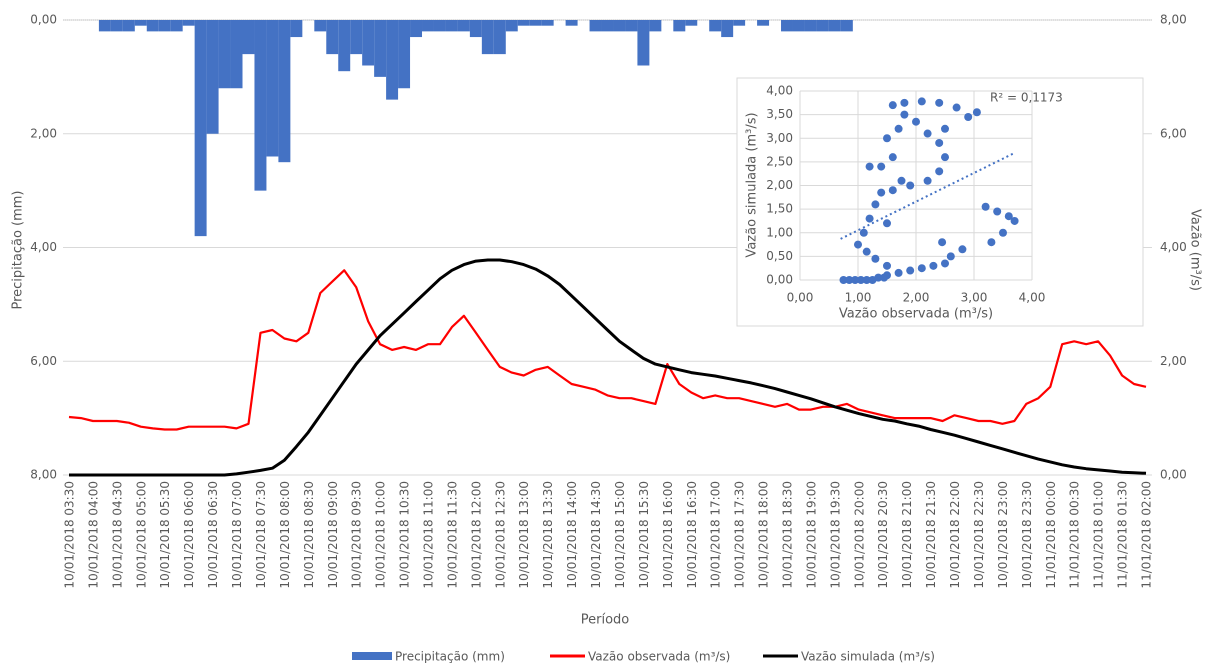 Image resolution: width=1206 pixels, height=667 pixels. I want to click on legend-label: Precipitação (mm), so click(450, 657).